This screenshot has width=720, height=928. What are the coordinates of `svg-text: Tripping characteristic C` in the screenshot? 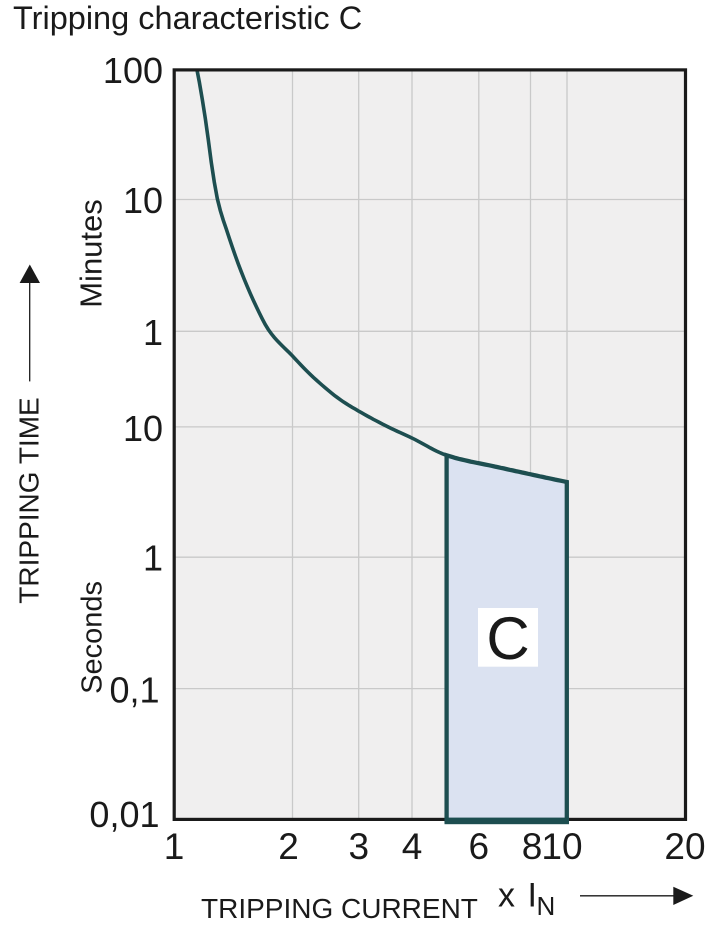 It's located at (187, 18).